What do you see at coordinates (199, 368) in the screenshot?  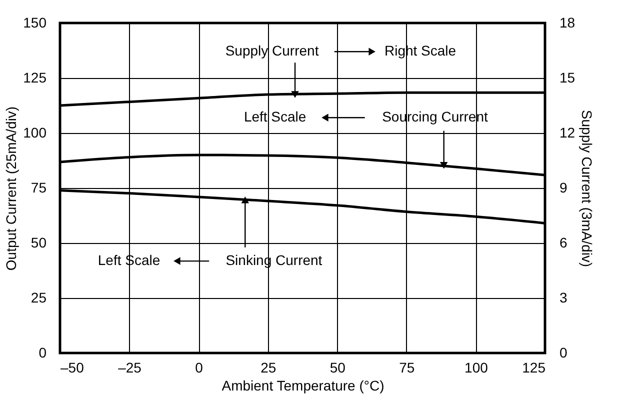 I see `x-tick-label: 0` at bounding box center [199, 368].